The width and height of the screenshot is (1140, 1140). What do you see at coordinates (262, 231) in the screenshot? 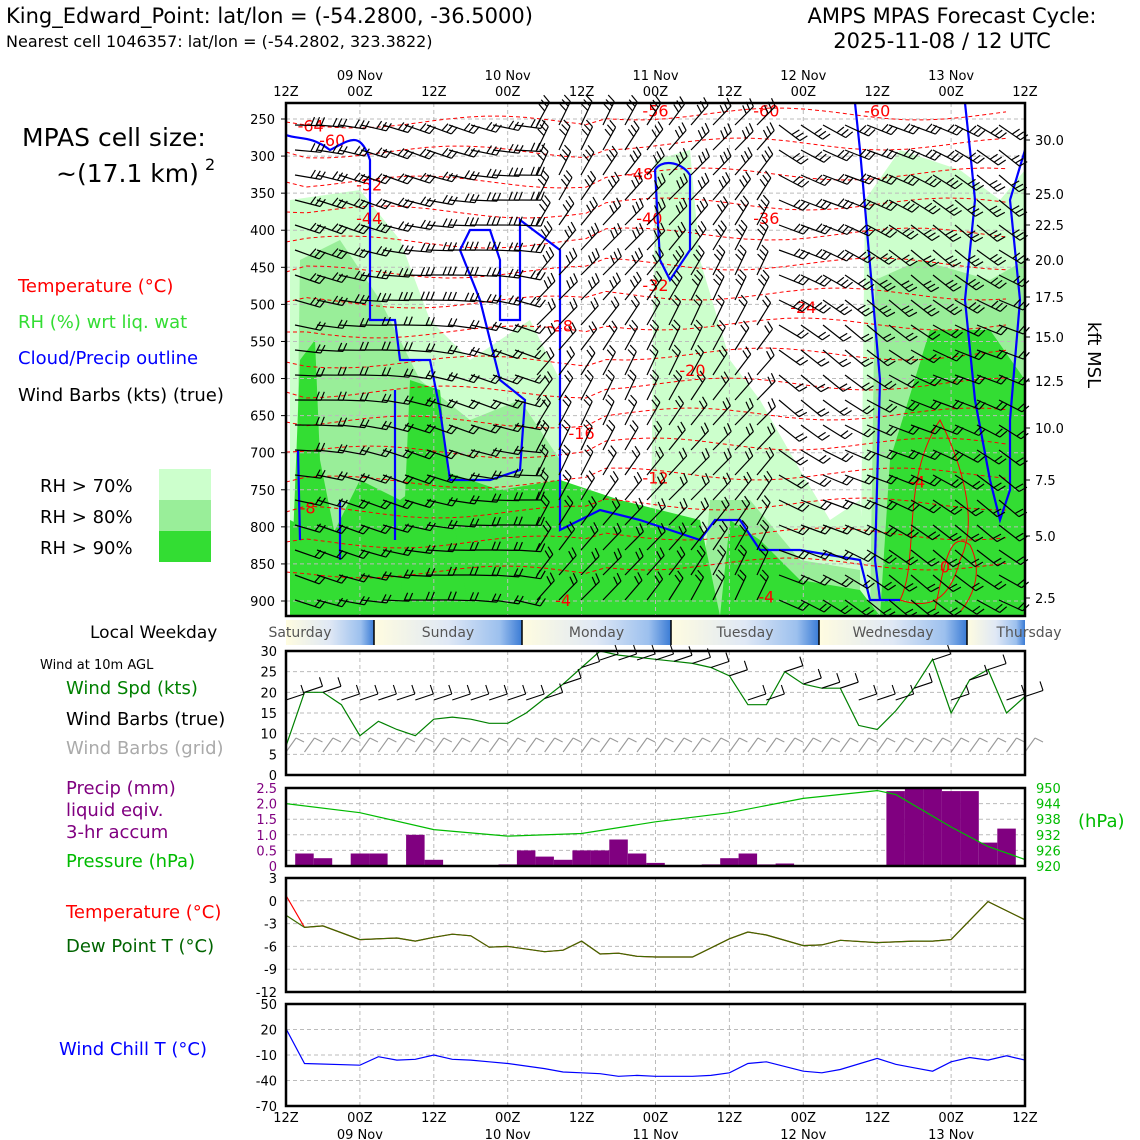
I see `pressure-tick-label: 400` at bounding box center [262, 231].